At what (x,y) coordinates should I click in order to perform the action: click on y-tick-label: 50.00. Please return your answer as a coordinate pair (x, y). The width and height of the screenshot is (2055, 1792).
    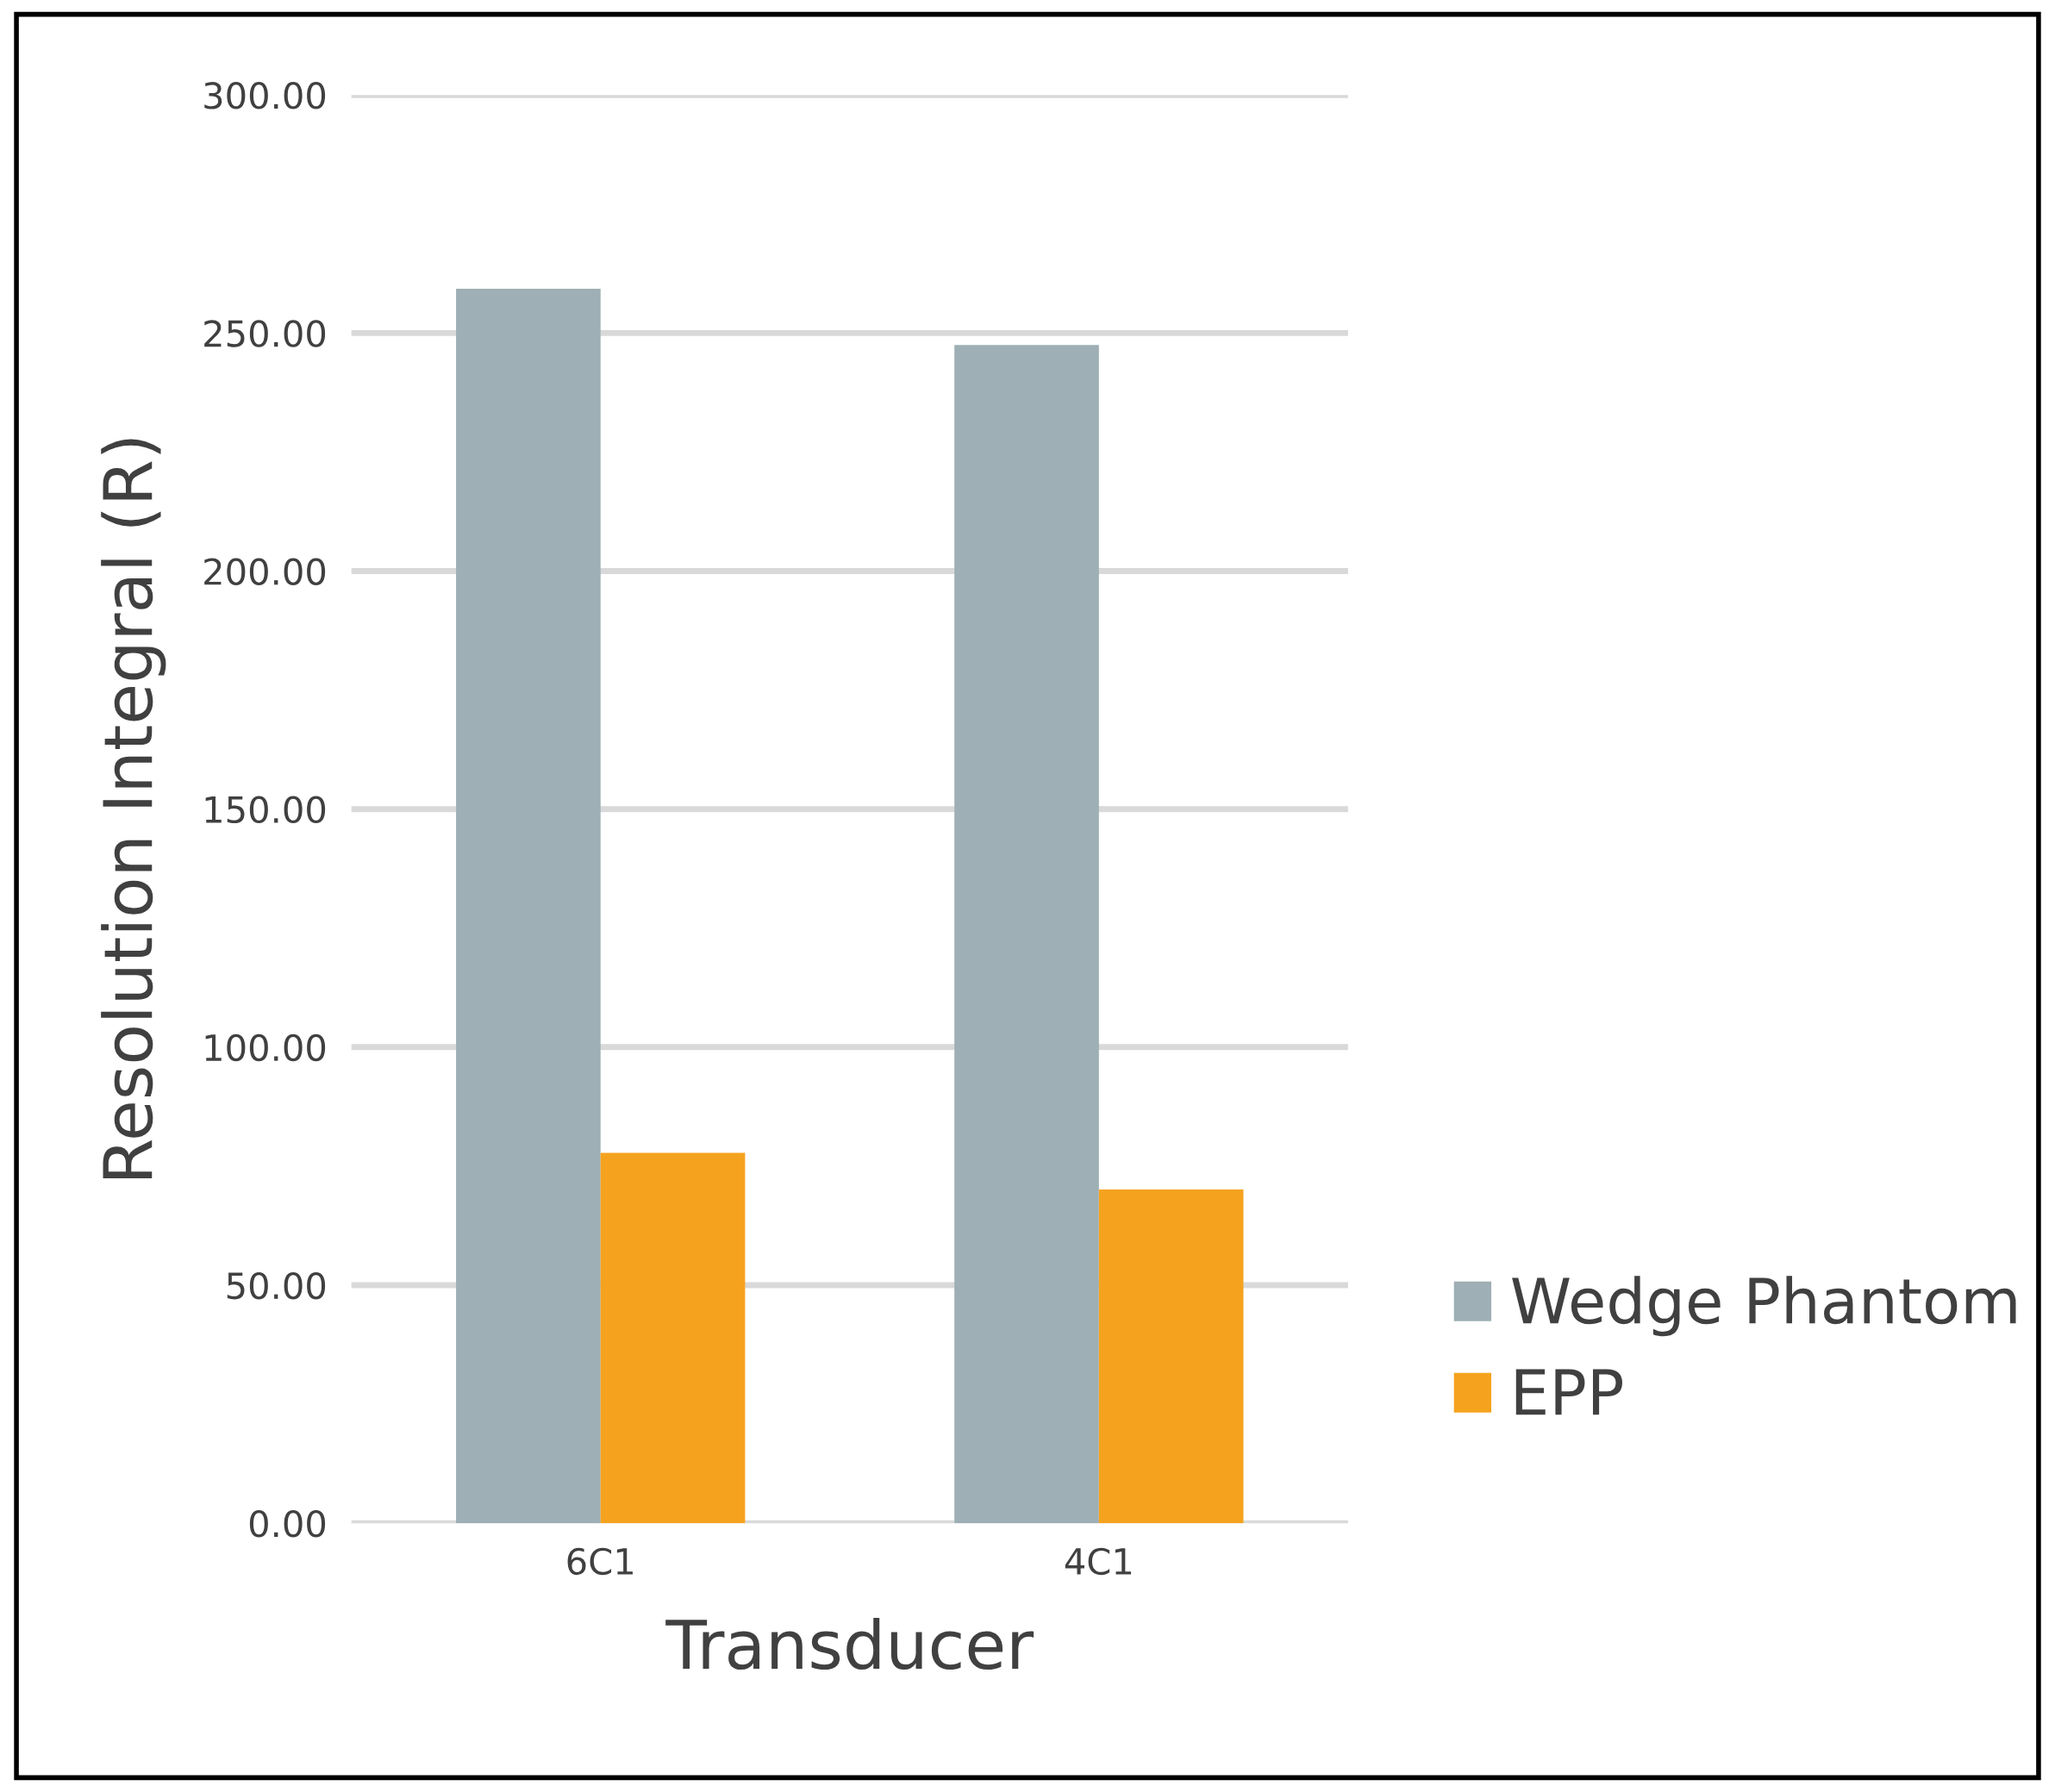
    Looking at the image, I should click on (276, 1285).